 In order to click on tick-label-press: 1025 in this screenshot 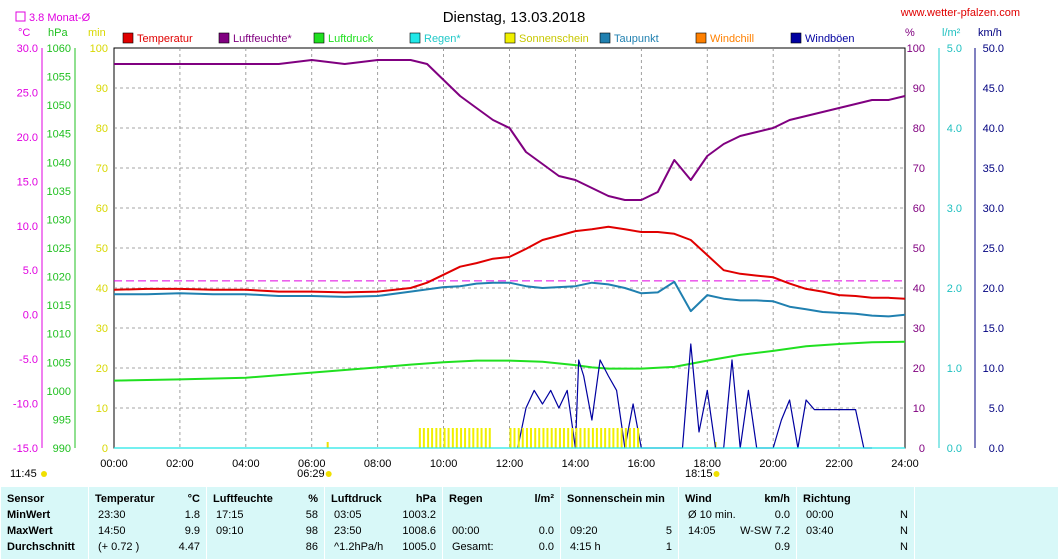, I will do `click(59, 249)`.